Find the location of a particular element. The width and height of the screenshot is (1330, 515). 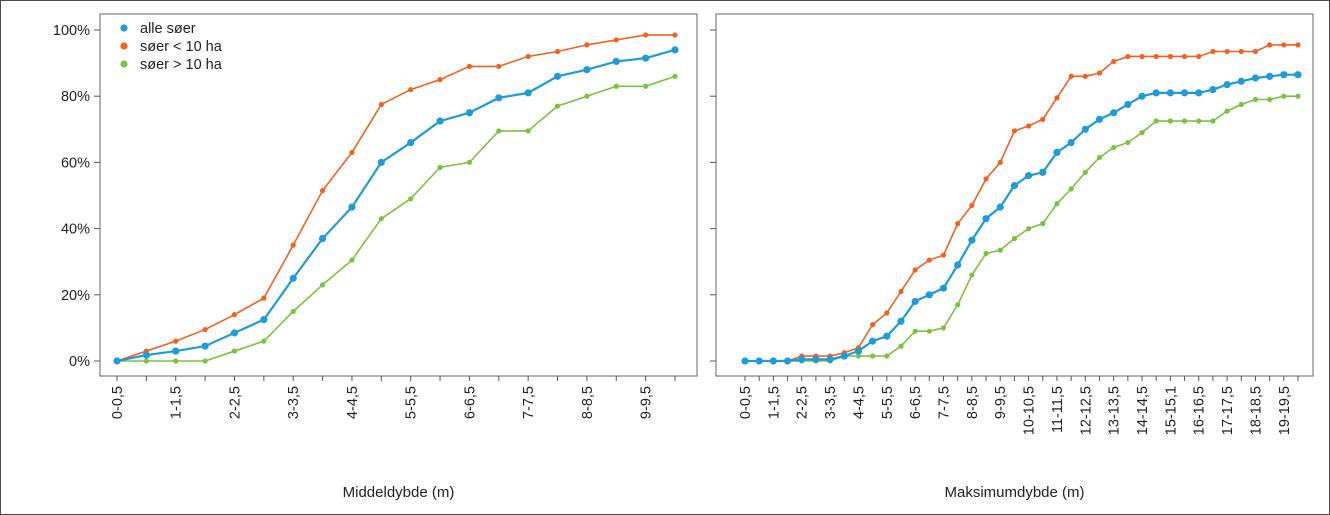

x-tick-label: 4-4,5 is located at coordinates (353, 402).